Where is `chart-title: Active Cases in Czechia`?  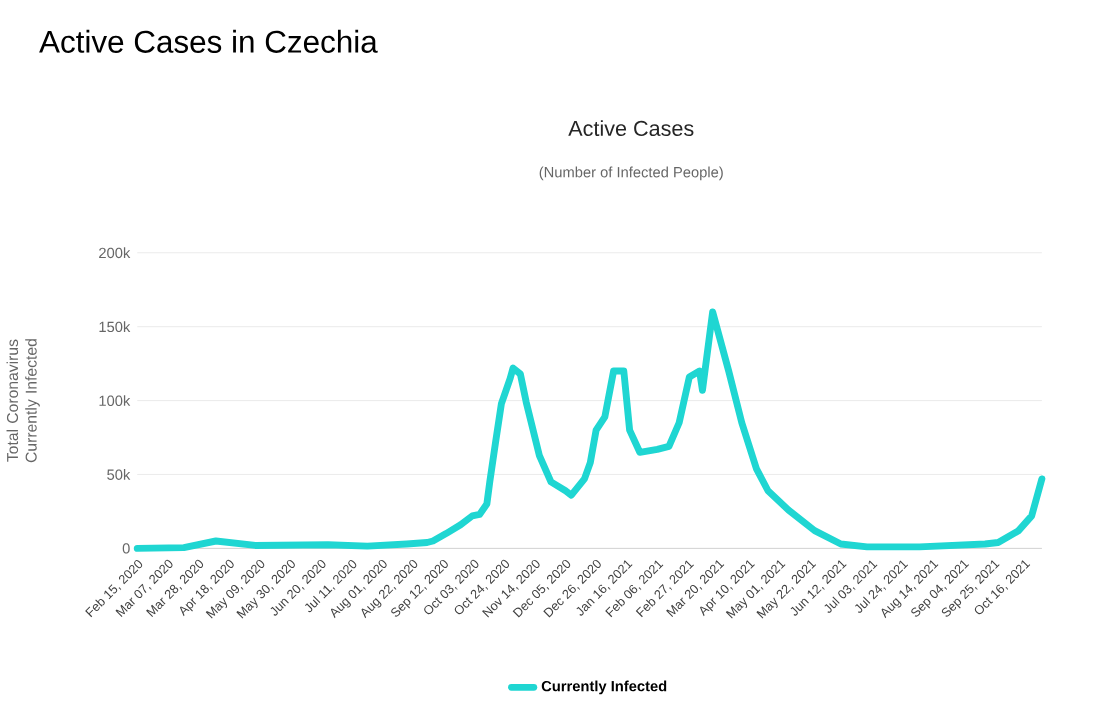 chart-title: Active Cases in Czechia is located at coordinates (208, 41).